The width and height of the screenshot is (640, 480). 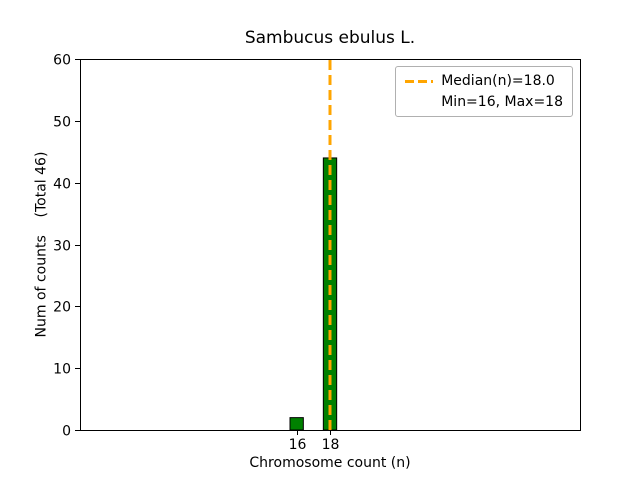 What do you see at coordinates (298, 445) in the screenshot?
I see `x-tick-label: 16` at bounding box center [298, 445].